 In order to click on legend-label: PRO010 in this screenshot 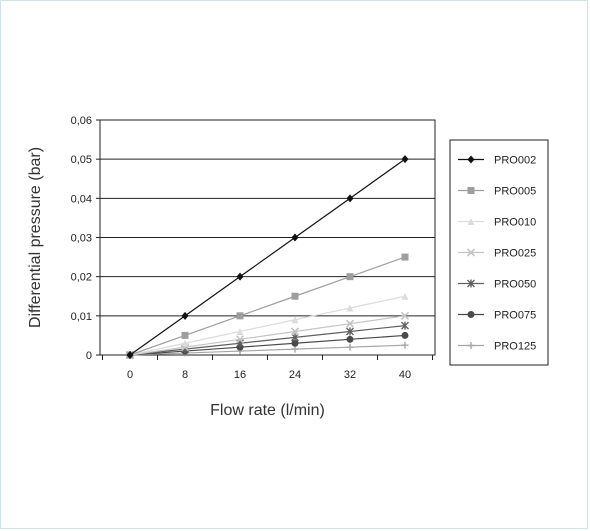, I will do `click(515, 223)`.